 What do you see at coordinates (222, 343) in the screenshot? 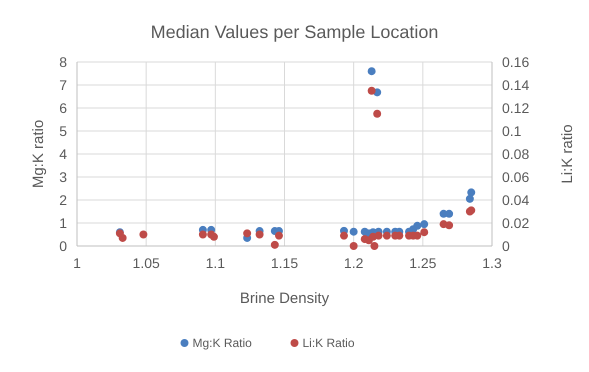
I see `legend-label: Mg:K Ratio` at bounding box center [222, 343].